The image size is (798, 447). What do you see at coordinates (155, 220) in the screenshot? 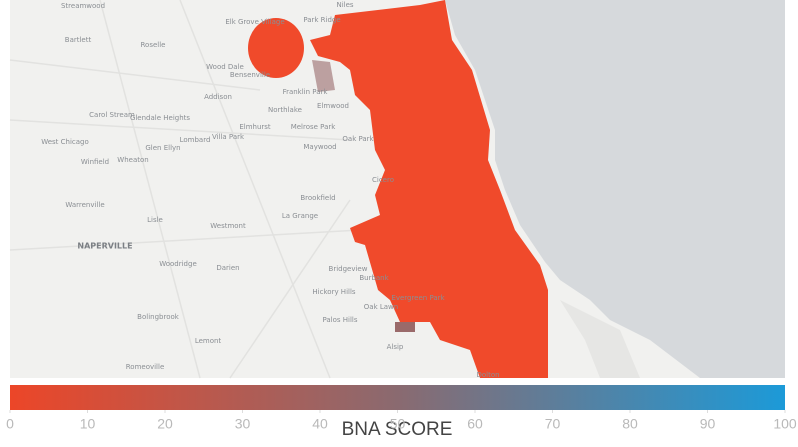
I see `place-label: Lisle` at bounding box center [155, 220].